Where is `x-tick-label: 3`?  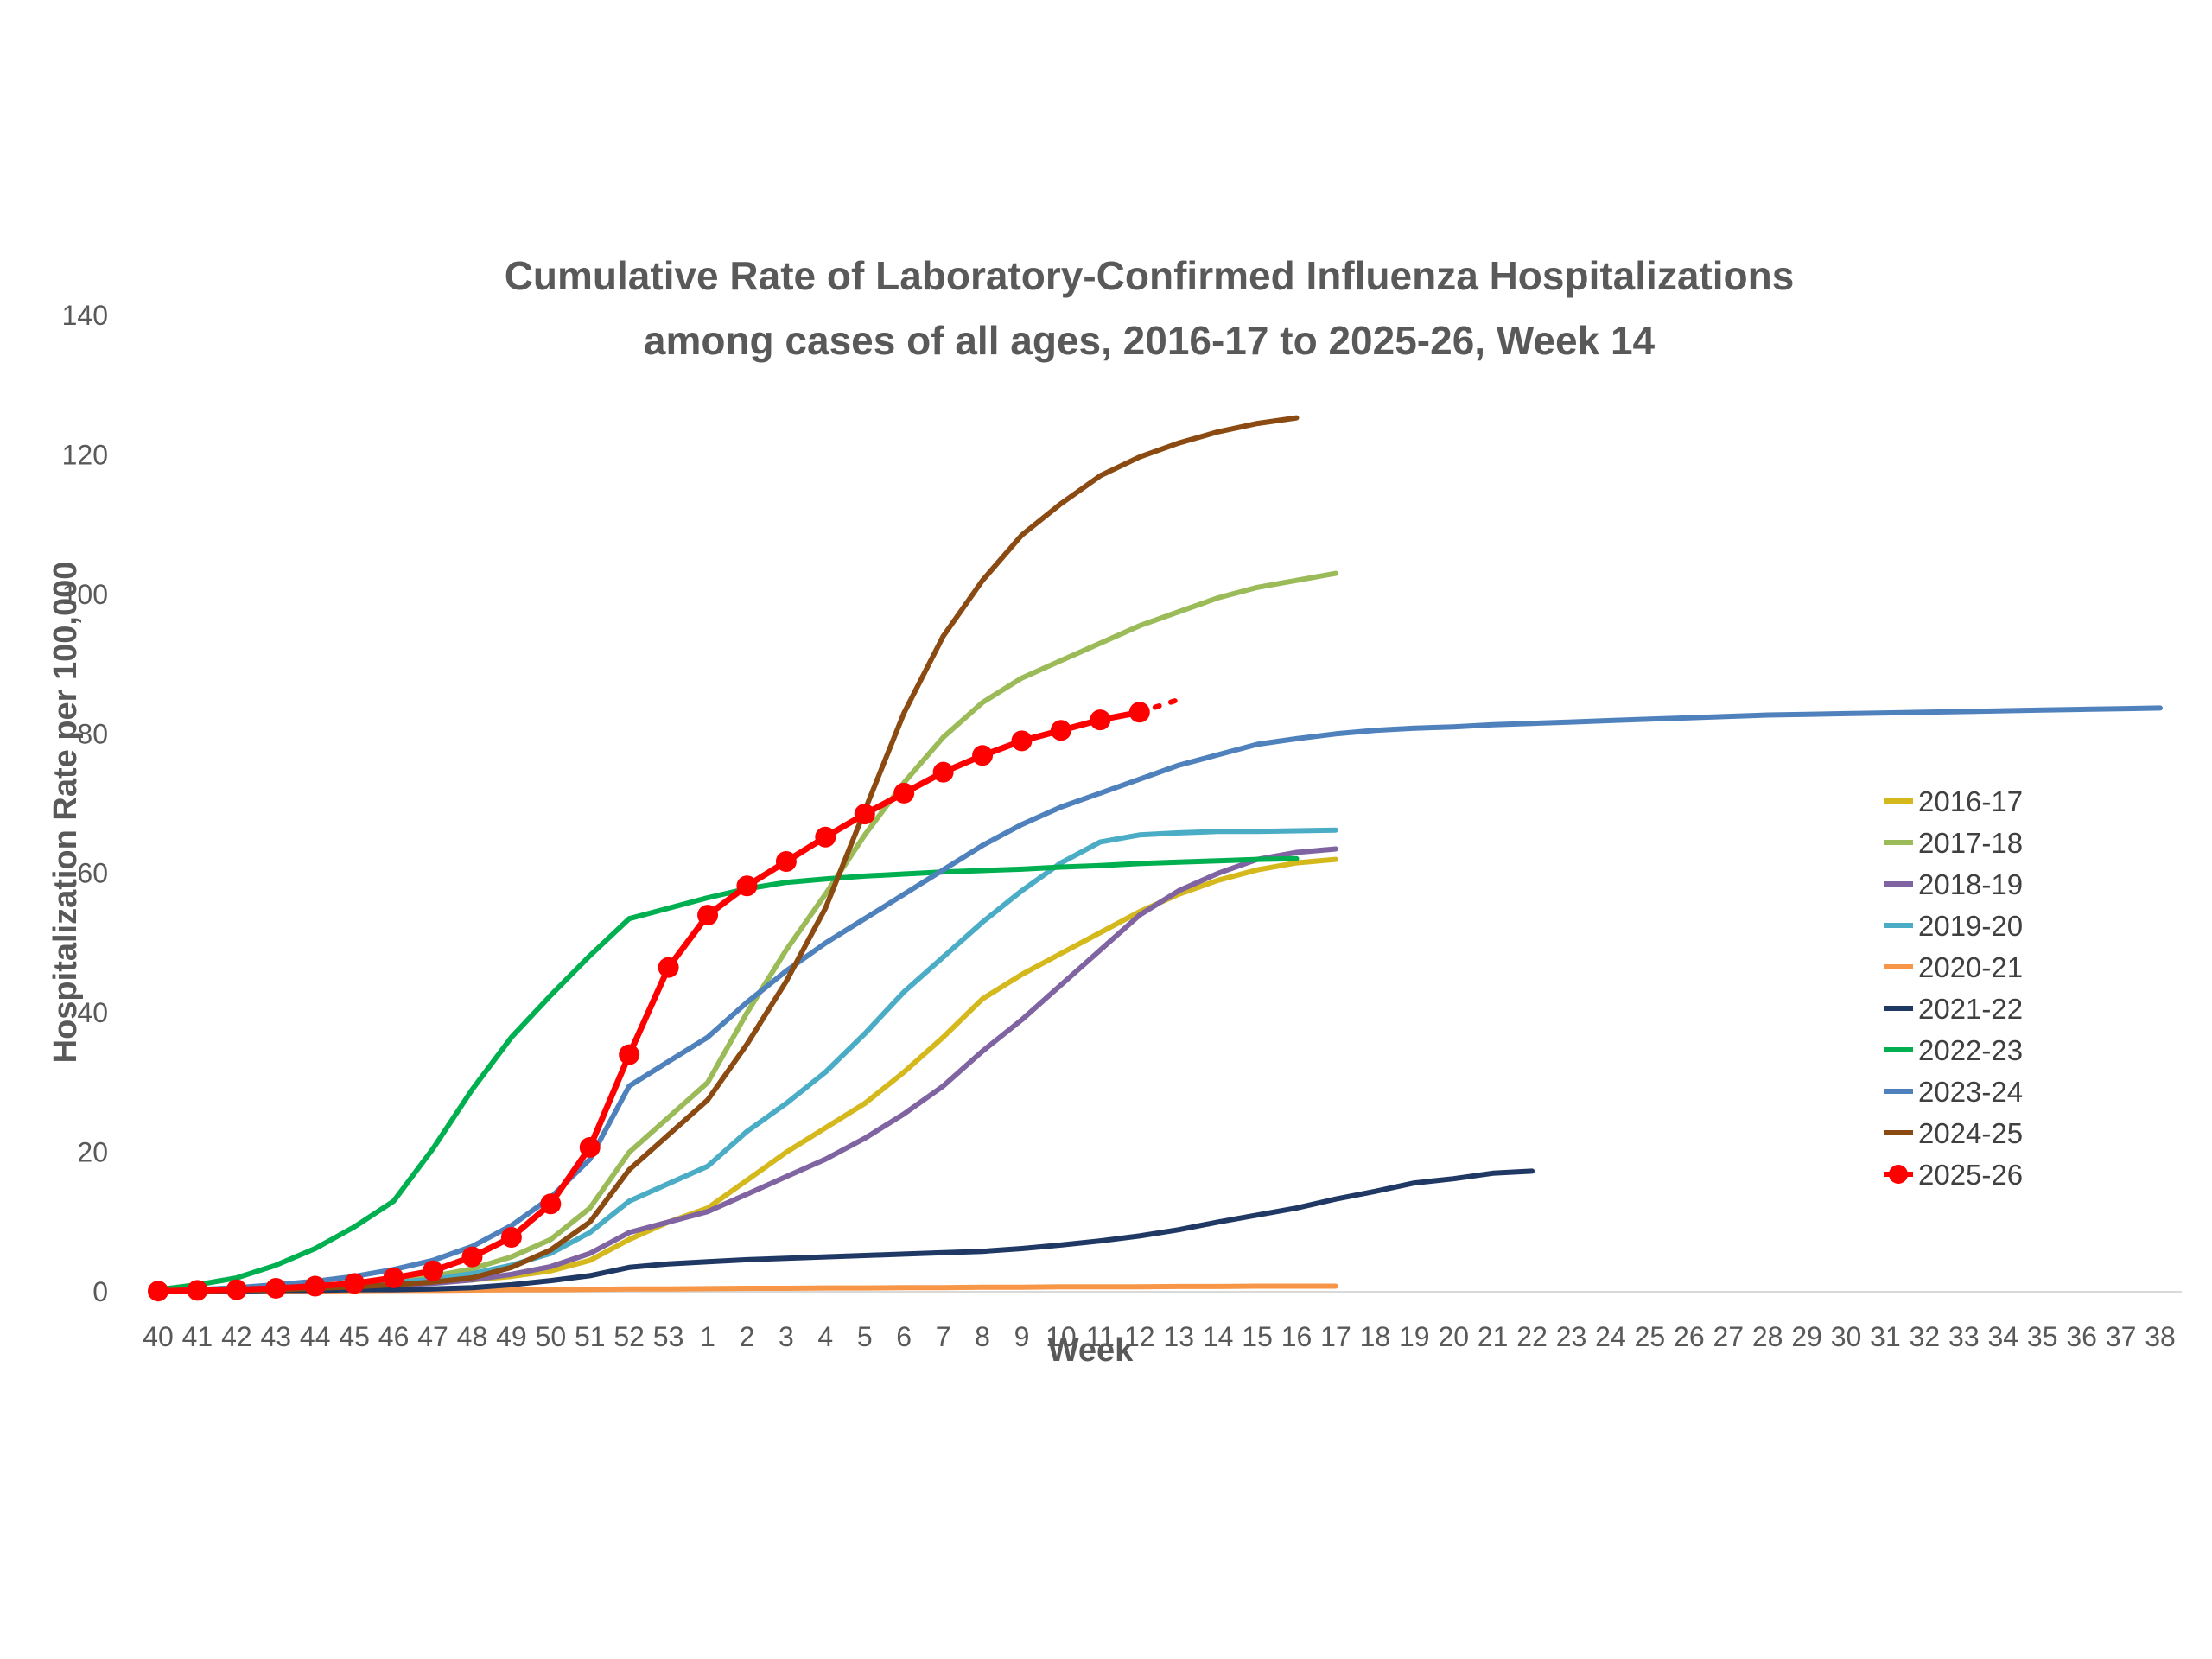
x-tick-label: 3 is located at coordinates (786, 1336).